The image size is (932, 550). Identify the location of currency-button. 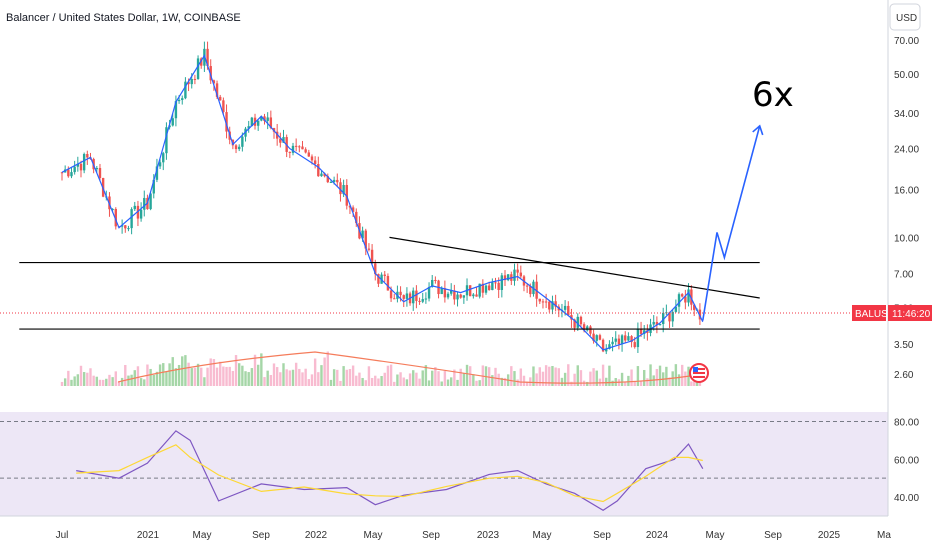
(905, 17).